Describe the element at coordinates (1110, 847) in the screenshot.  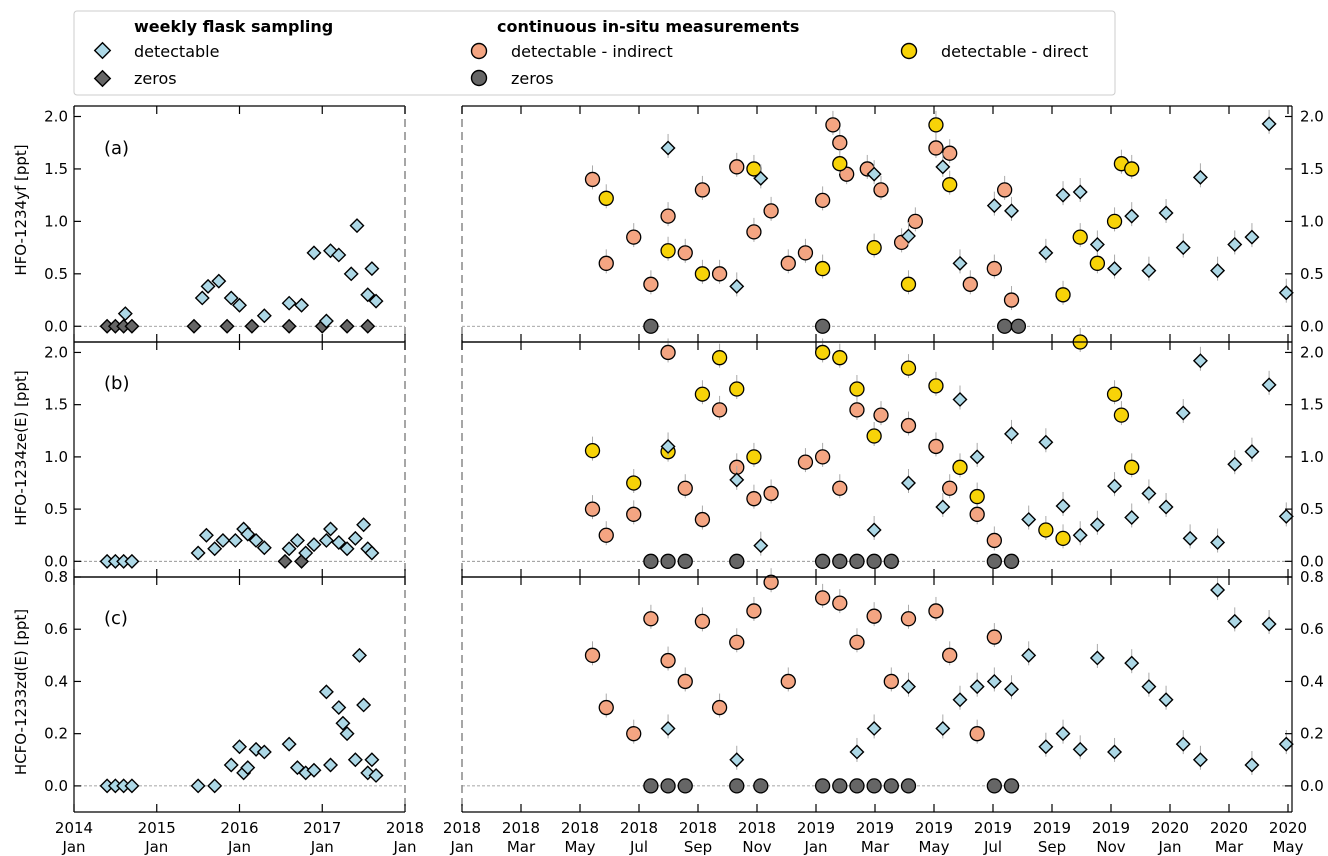
I see `x-tick-label-month: Nov` at that location.